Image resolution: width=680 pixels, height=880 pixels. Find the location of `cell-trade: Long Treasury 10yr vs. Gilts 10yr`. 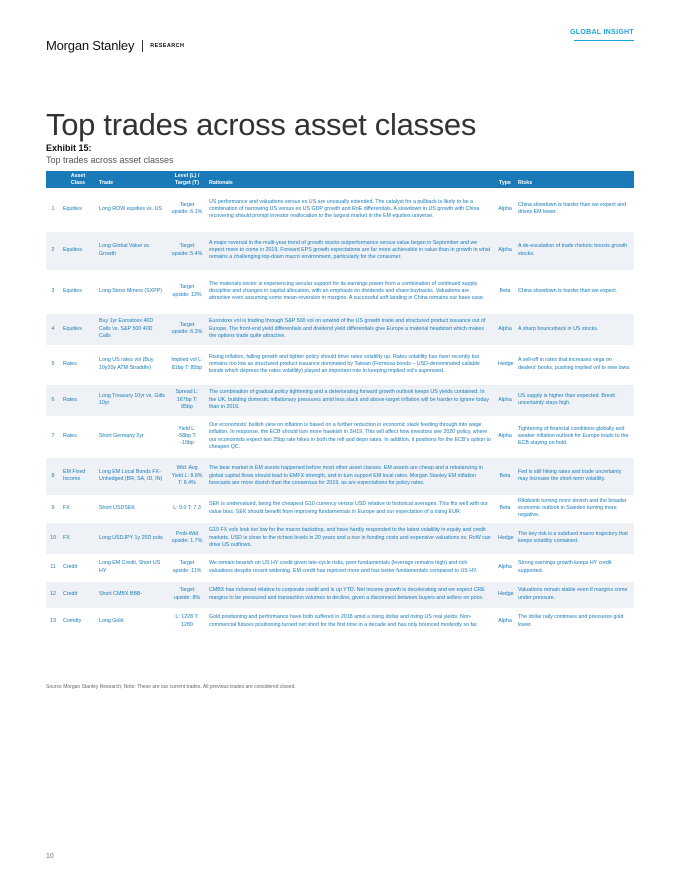

cell-trade: Long Treasury 10yr vs. Gilts 10yr is located at coordinates (132, 400).